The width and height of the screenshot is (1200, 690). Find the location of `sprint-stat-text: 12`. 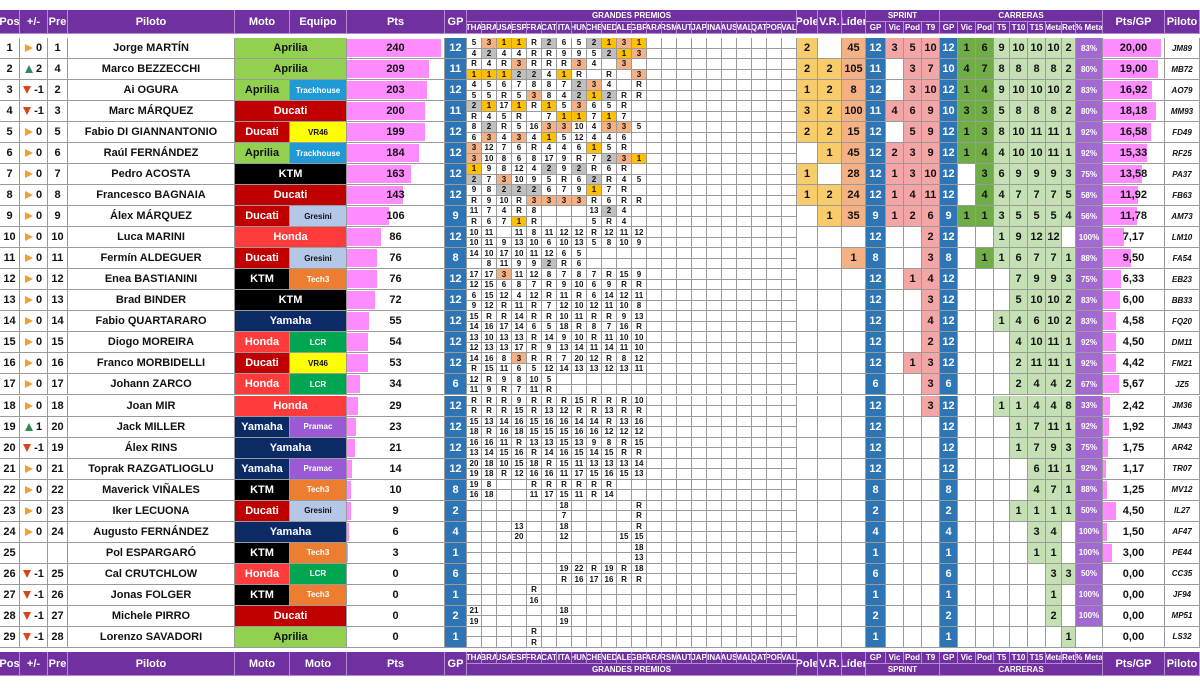

sprint-stat-text: 12 is located at coordinates (875, 174).